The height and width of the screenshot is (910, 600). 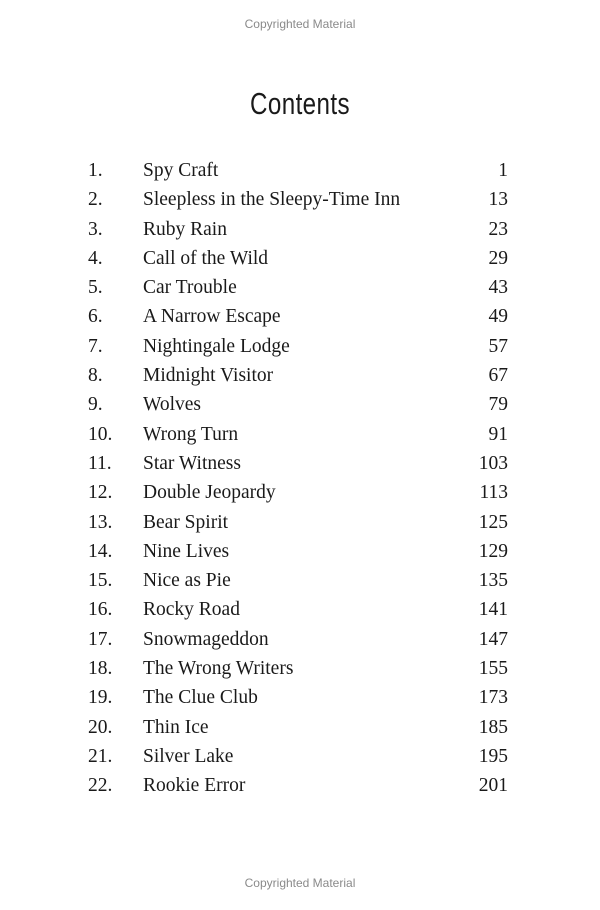 I want to click on chapter-number: 11., so click(x=100, y=463).